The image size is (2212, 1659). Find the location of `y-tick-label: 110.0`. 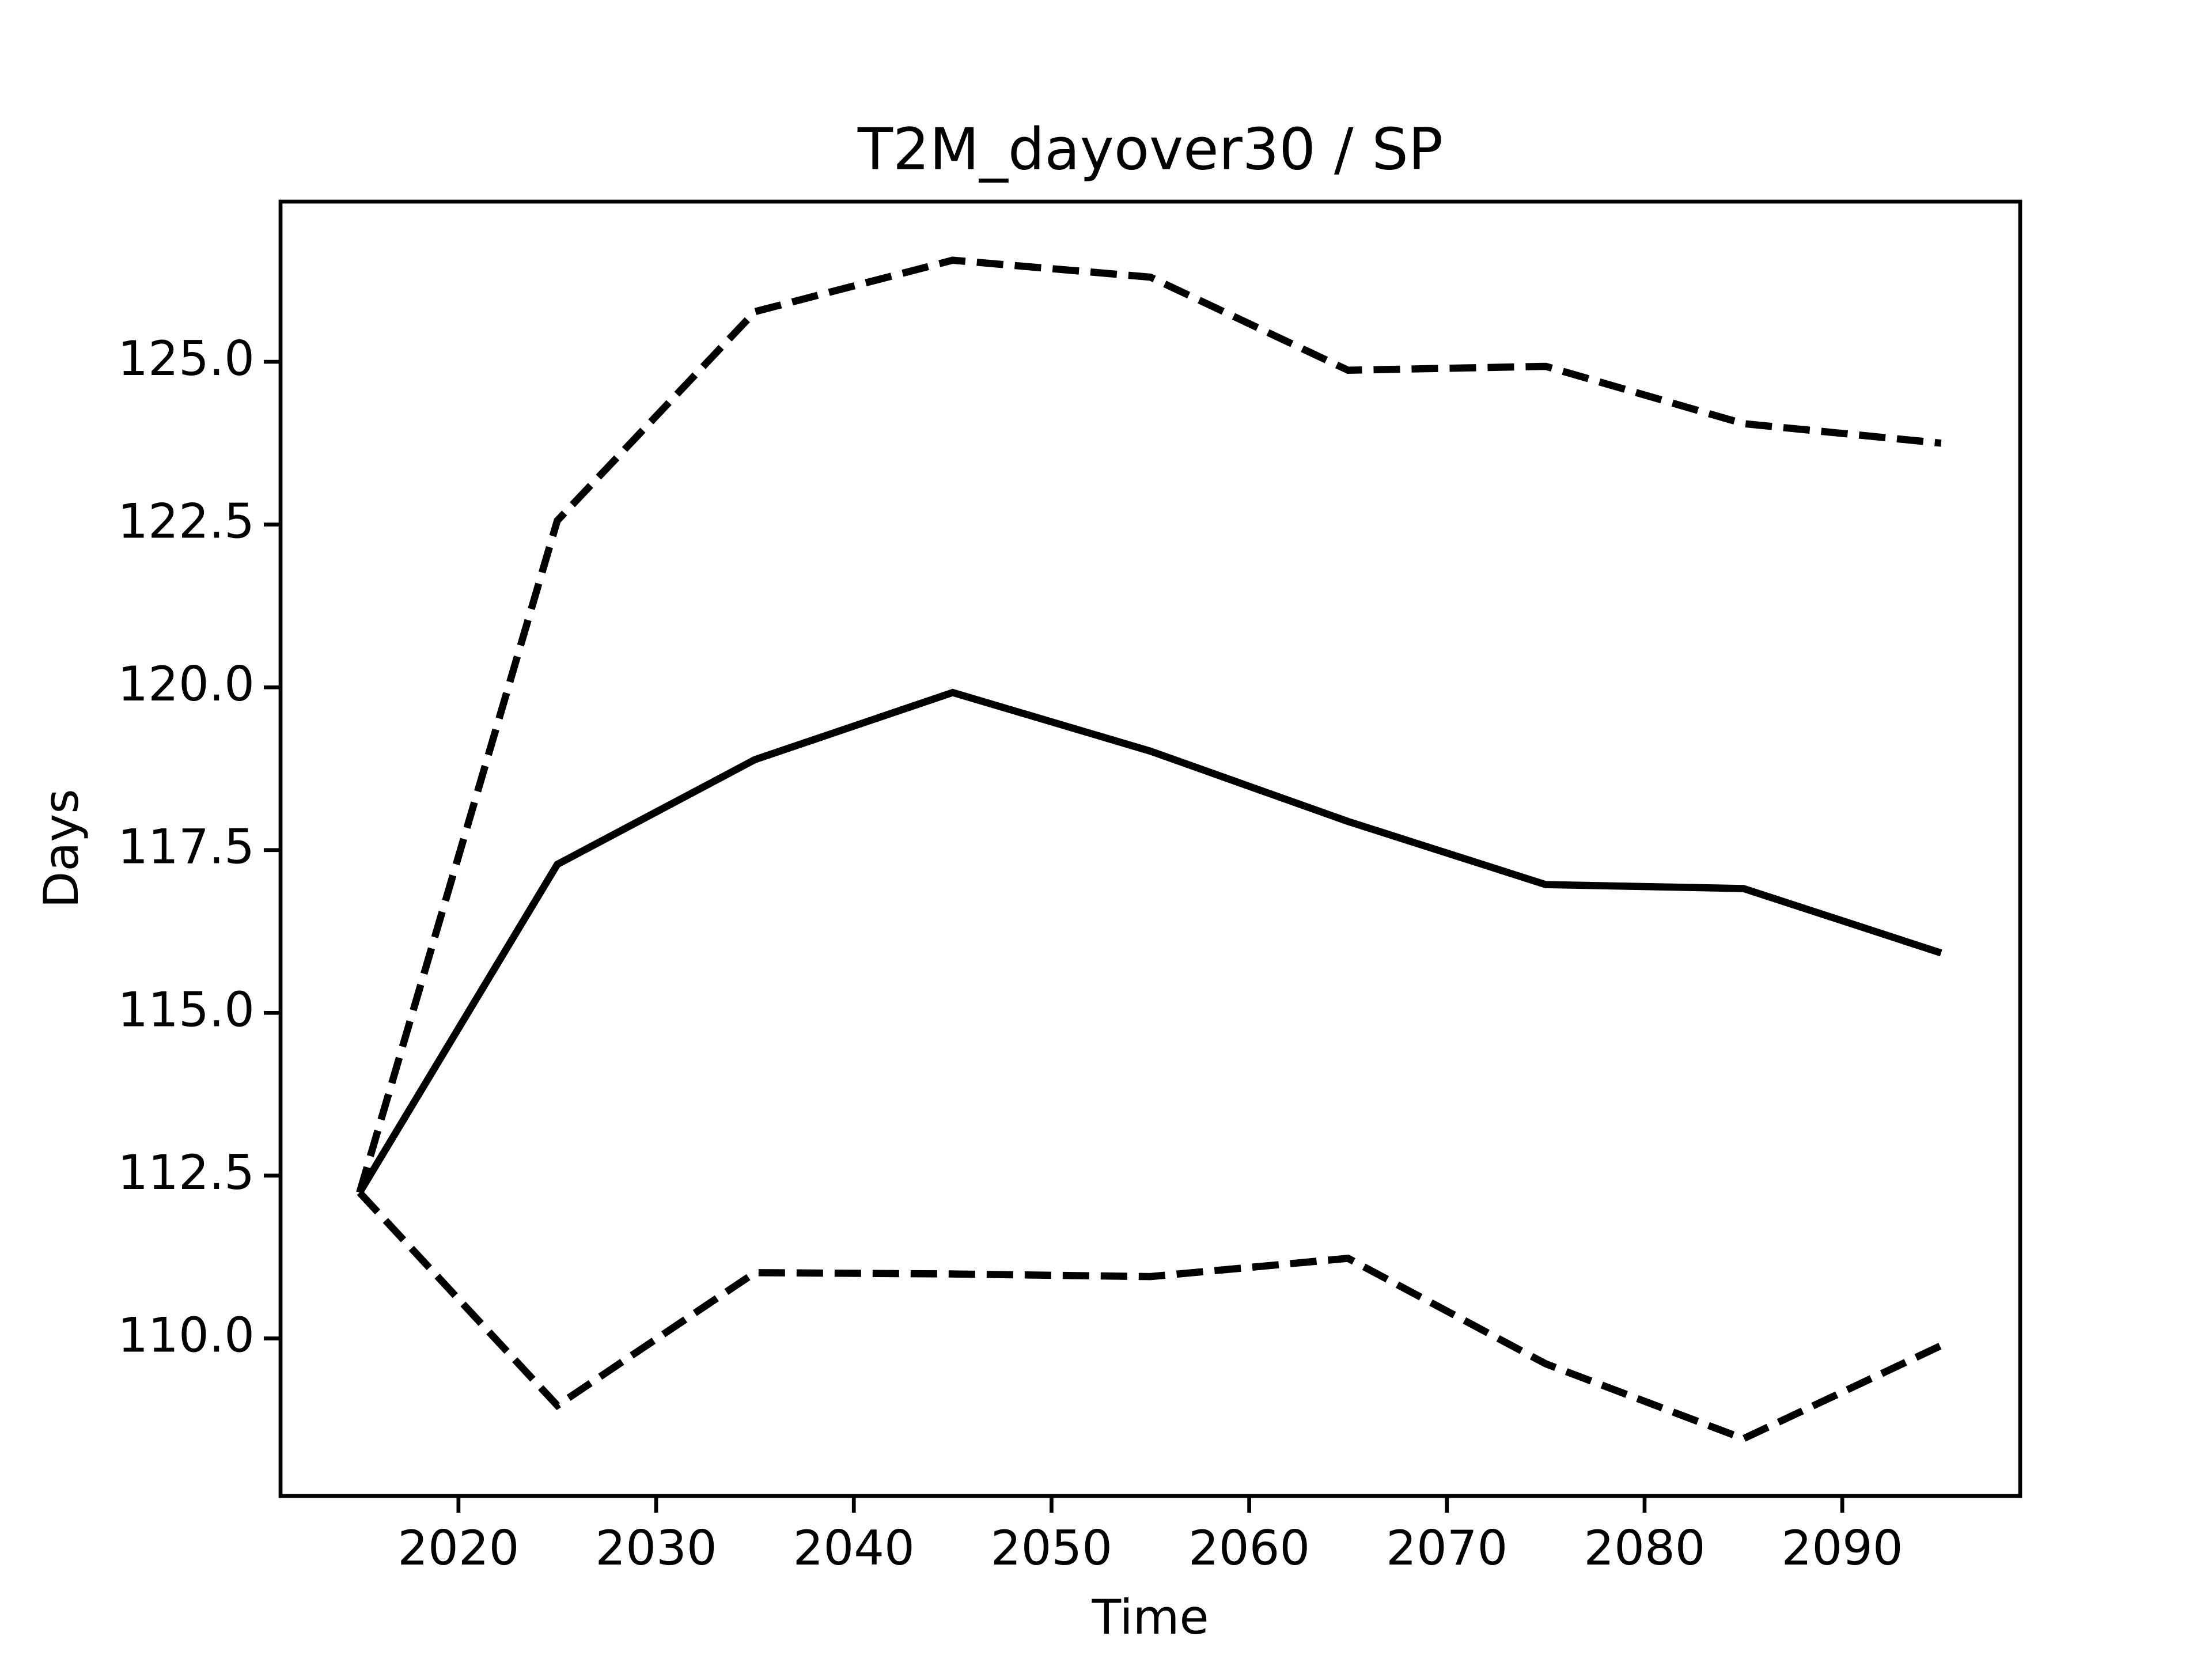

y-tick-label: 110.0 is located at coordinates (186, 1335).